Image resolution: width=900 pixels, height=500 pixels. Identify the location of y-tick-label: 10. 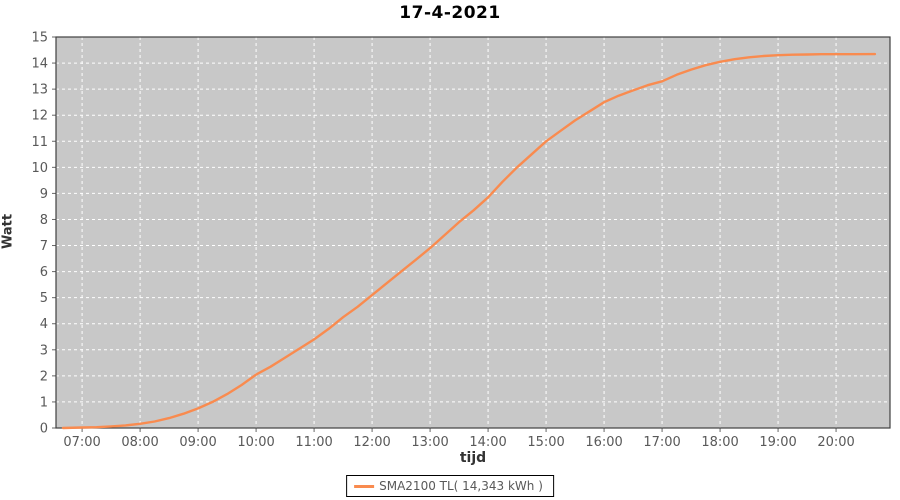
(39, 168).